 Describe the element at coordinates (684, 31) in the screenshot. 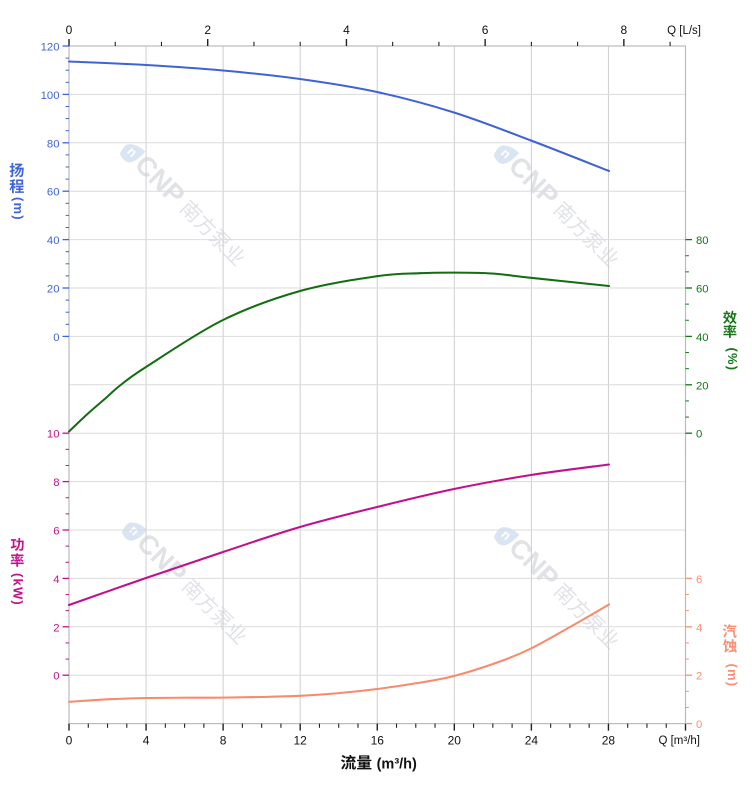

I see `svg-text: Q [L/s]` at that location.